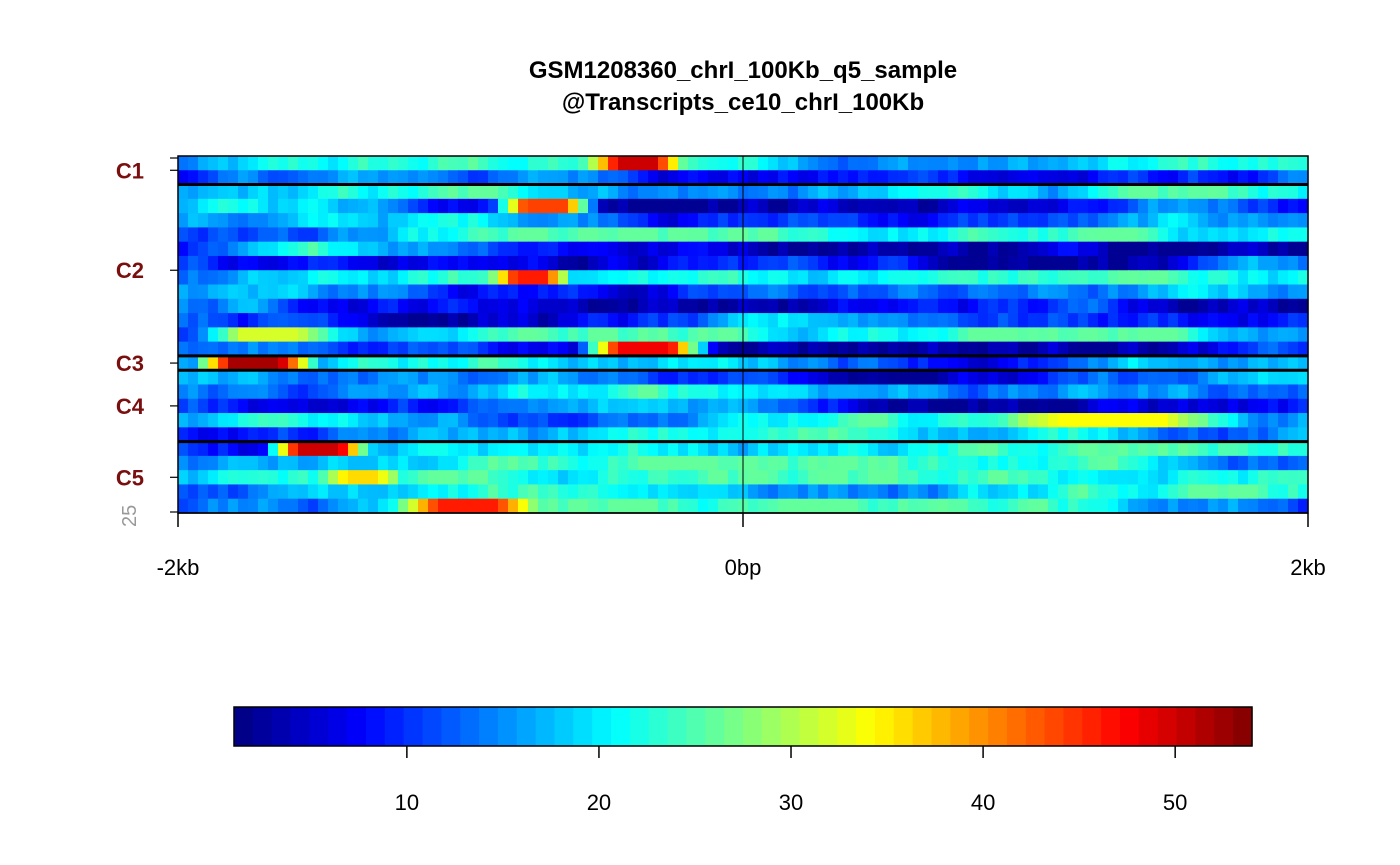  Describe the element at coordinates (407, 802) in the screenshot. I see `colorbar-tick-label: 10` at that location.